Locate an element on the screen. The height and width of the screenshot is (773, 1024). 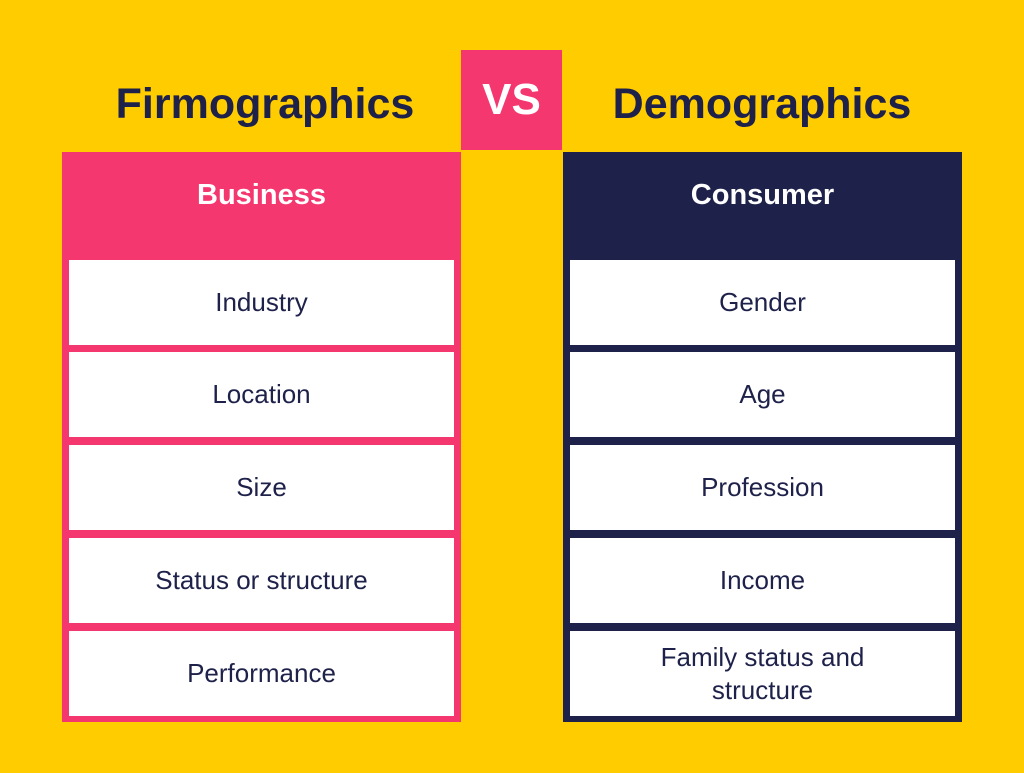
item-row: Income is located at coordinates (762, 580).